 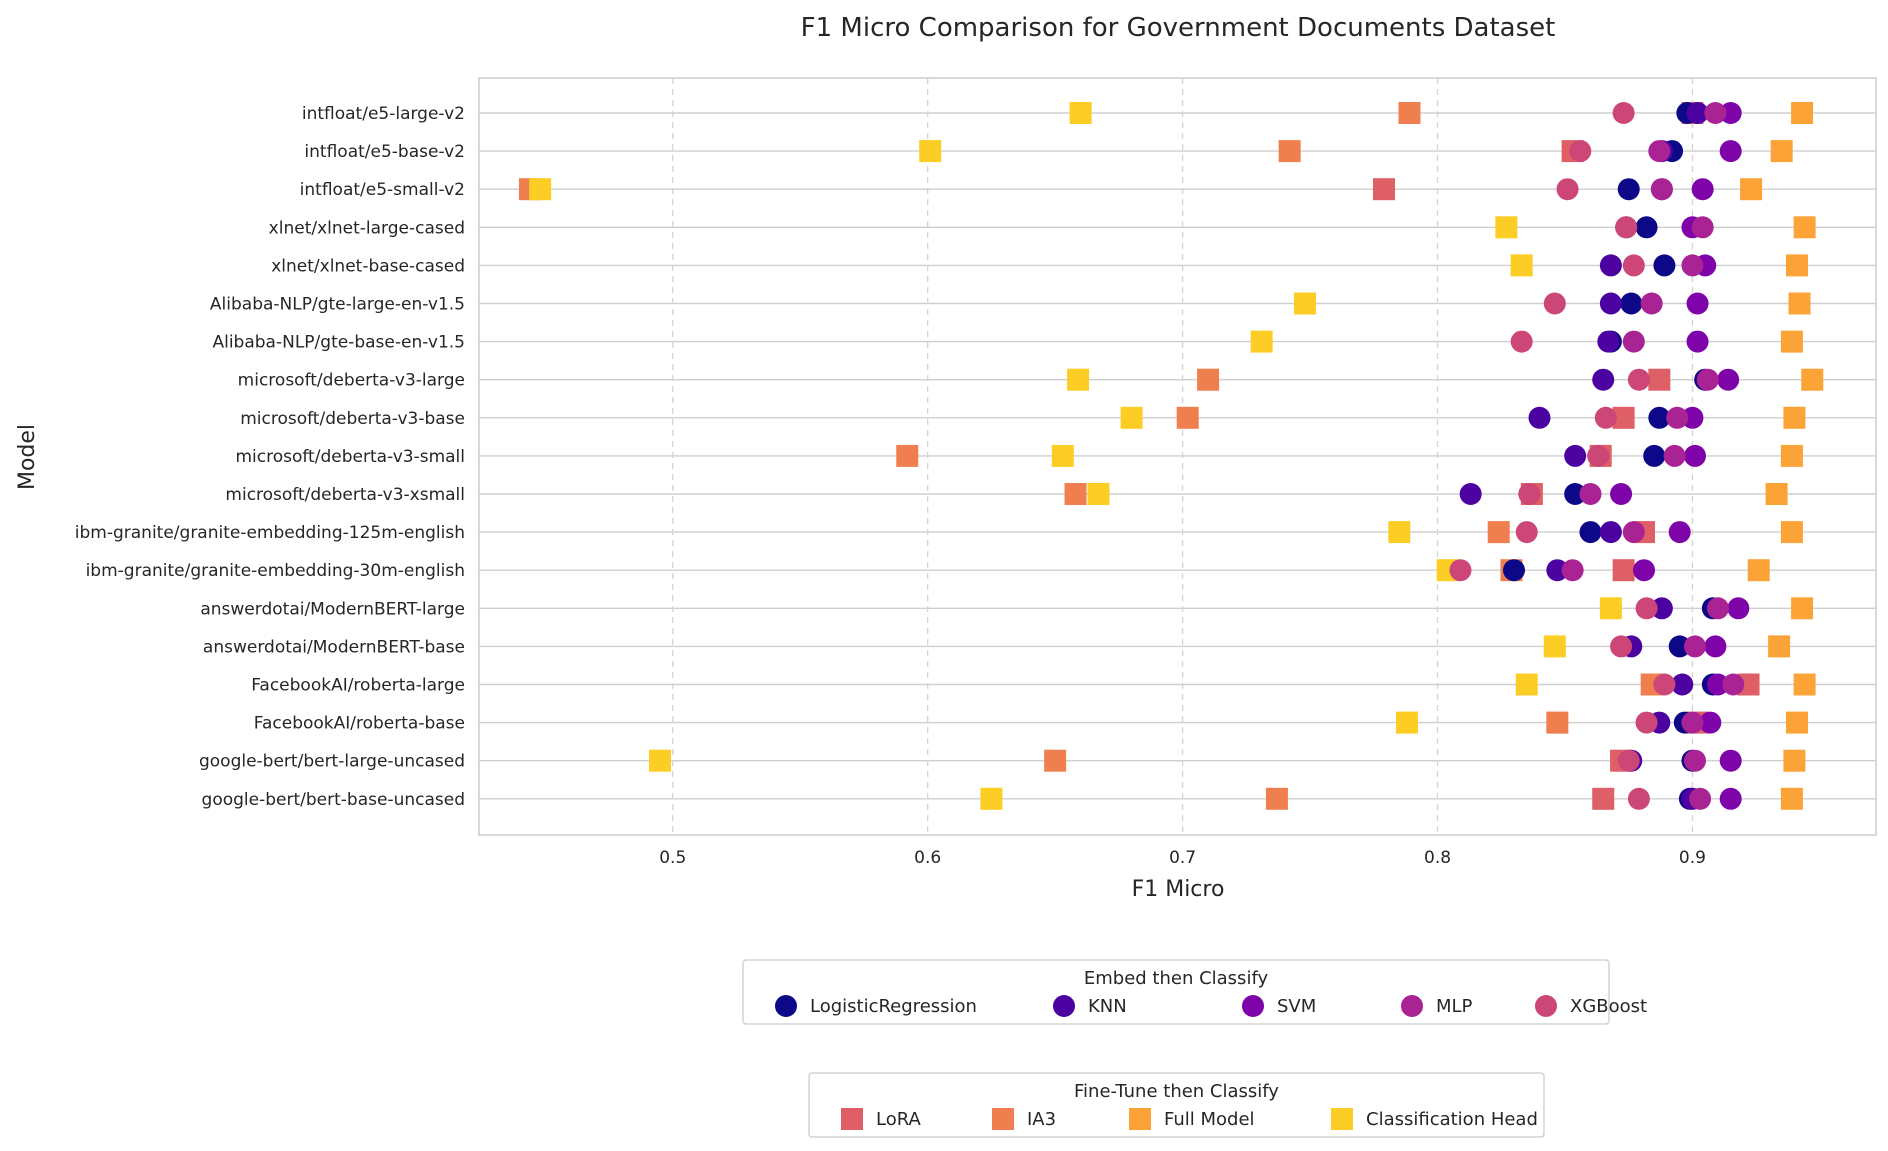 What do you see at coordinates (1608, 1006) in the screenshot?
I see `legend-label: XGBoost` at bounding box center [1608, 1006].